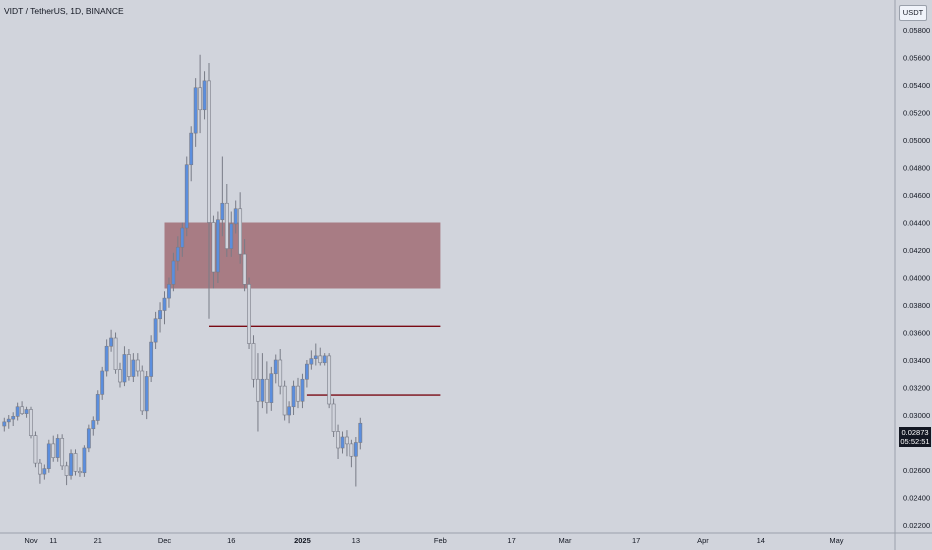 Image resolution: width=932 pixels, height=550 pixels. Describe the element at coordinates (916, 168) in the screenshot. I see `price-tick-label: 0.04800` at that location.